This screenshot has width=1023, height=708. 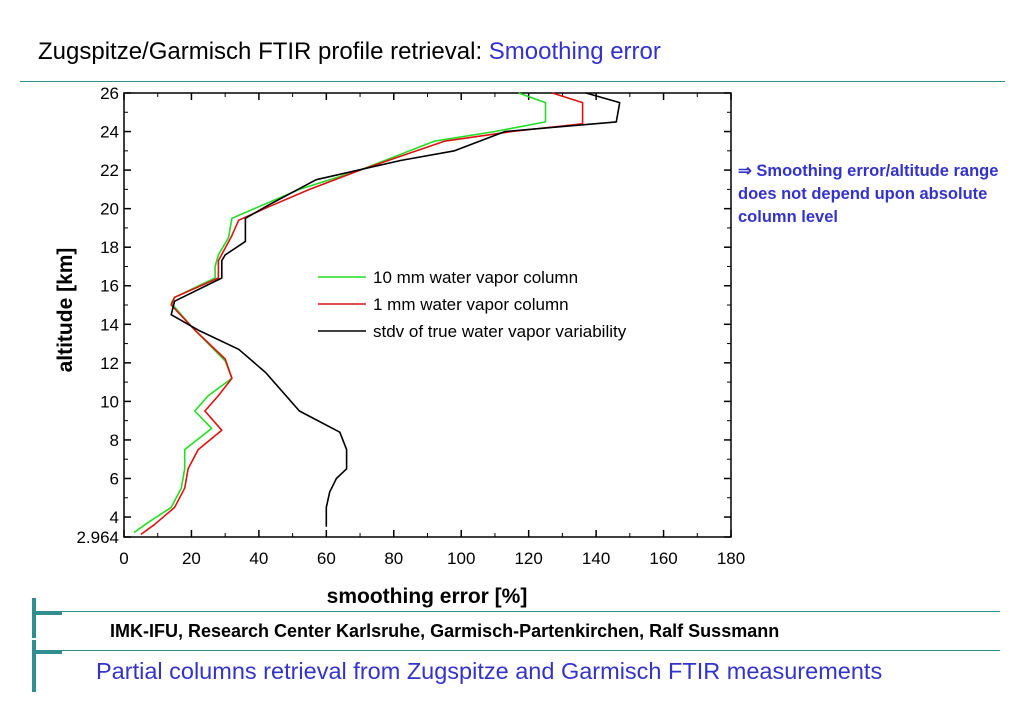 I want to click on y-tick-label: 6, so click(x=114, y=478).